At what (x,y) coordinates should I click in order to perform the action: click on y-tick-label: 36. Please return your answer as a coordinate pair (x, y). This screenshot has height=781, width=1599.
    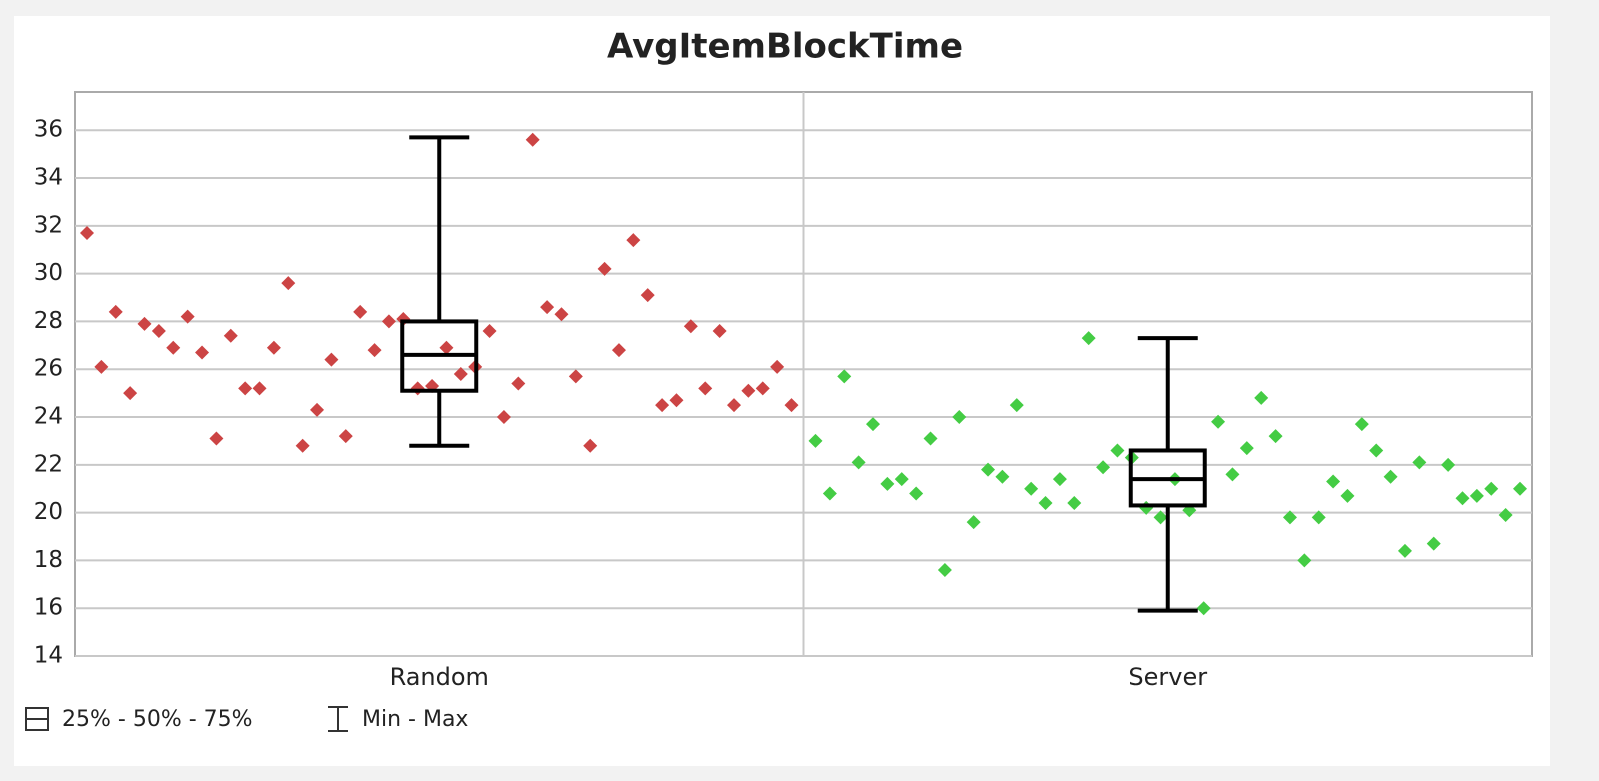
    Looking at the image, I should click on (48, 130).